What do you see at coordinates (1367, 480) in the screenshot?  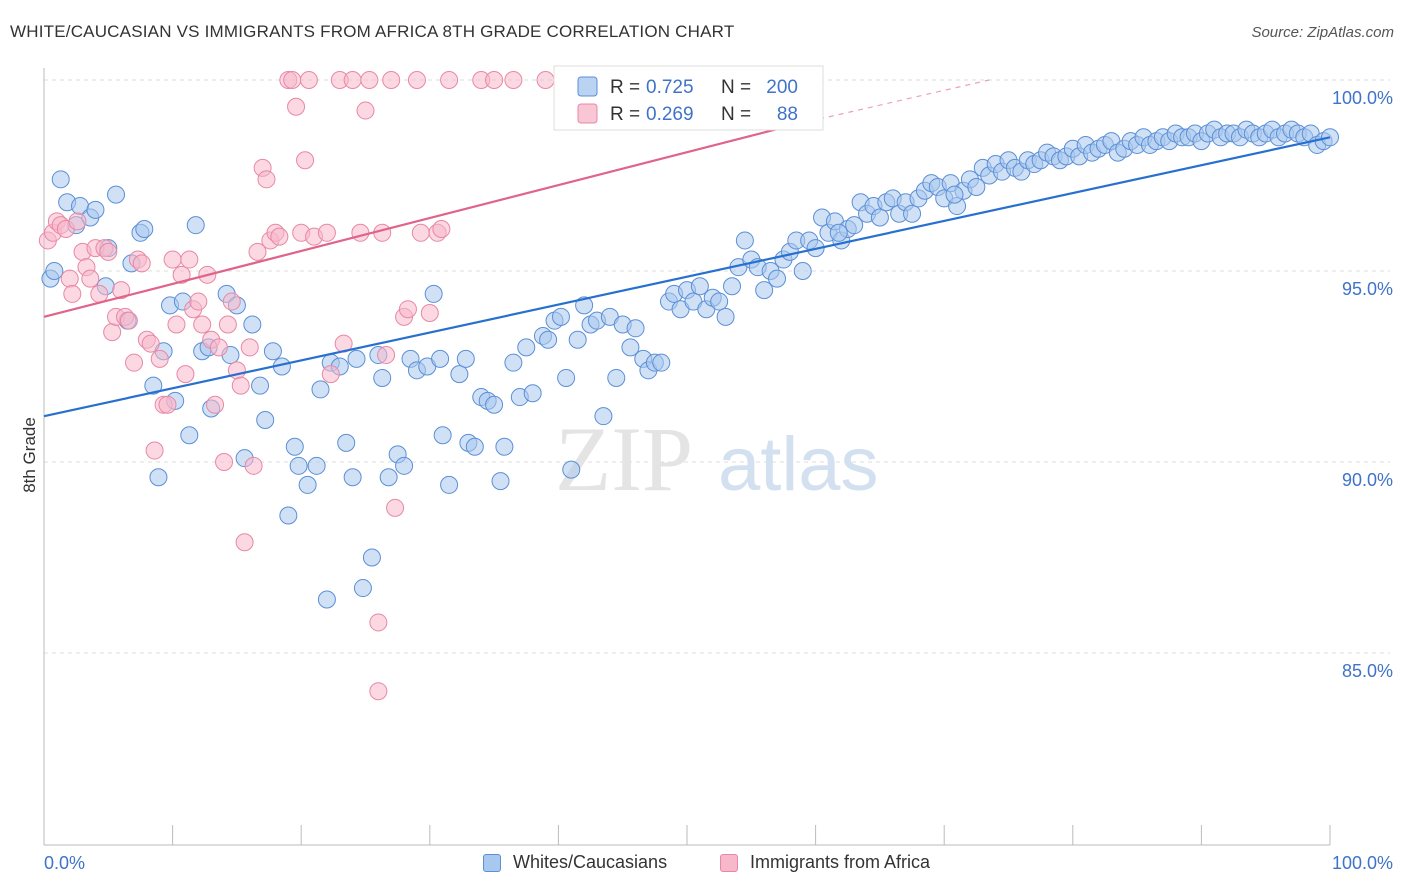 I see `y-tick-label: 90.0%` at bounding box center [1367, 480].